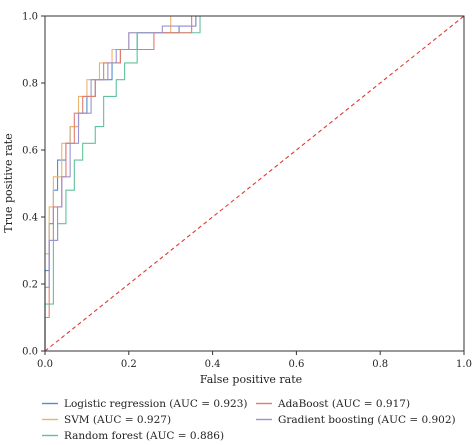 This screenshot has height=445, width=474. What do you see at coordinates (156, 404) in the screenshot?
I see `legend-label: Logistic regression (AUC = 0.923)` at bounding box center [156, 404].